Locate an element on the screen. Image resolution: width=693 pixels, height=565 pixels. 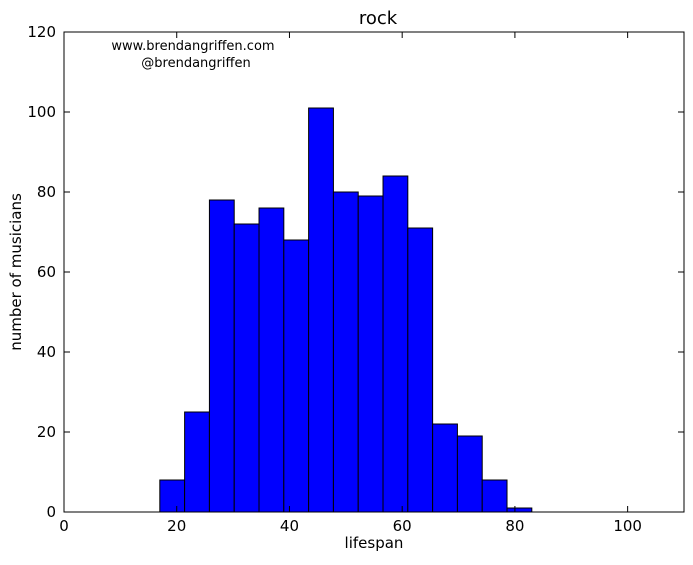
x-axis-label: lifespan is located at coordinates (374, 543).